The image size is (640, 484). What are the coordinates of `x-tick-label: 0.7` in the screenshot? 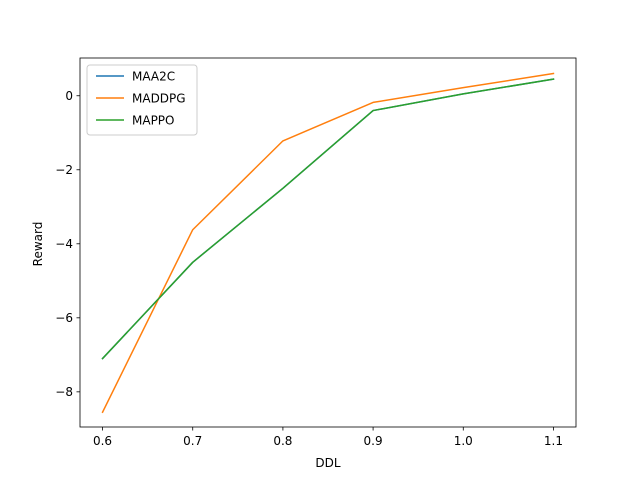 It's located at (192, 441).